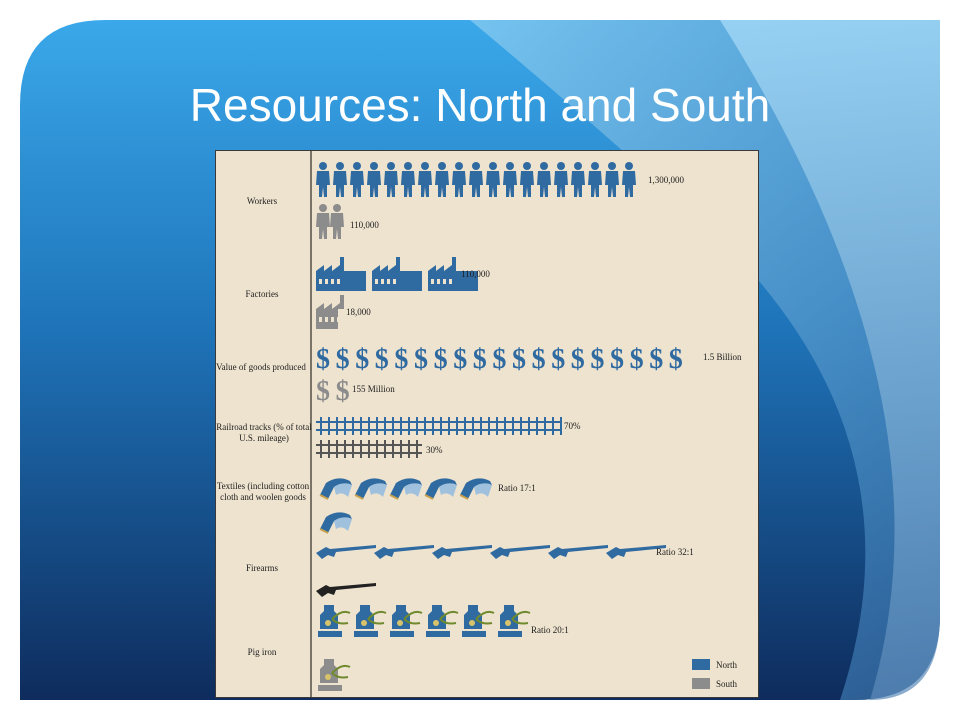  What do you see at coordinates (262, 652) in the screenshot?
I see `category-label-pig-iron: Pig iron` at bounding box center [262, 652].